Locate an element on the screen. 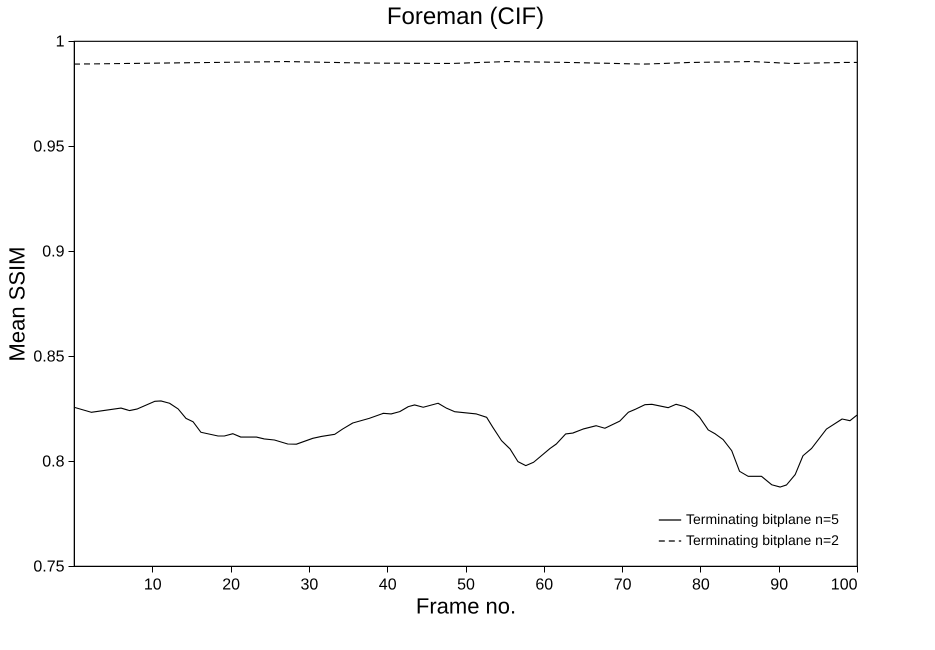 The width and height of the screenshot is (935, 650). legend-label: Terminating bitplane n=2 is located at coordinates (763, 540).